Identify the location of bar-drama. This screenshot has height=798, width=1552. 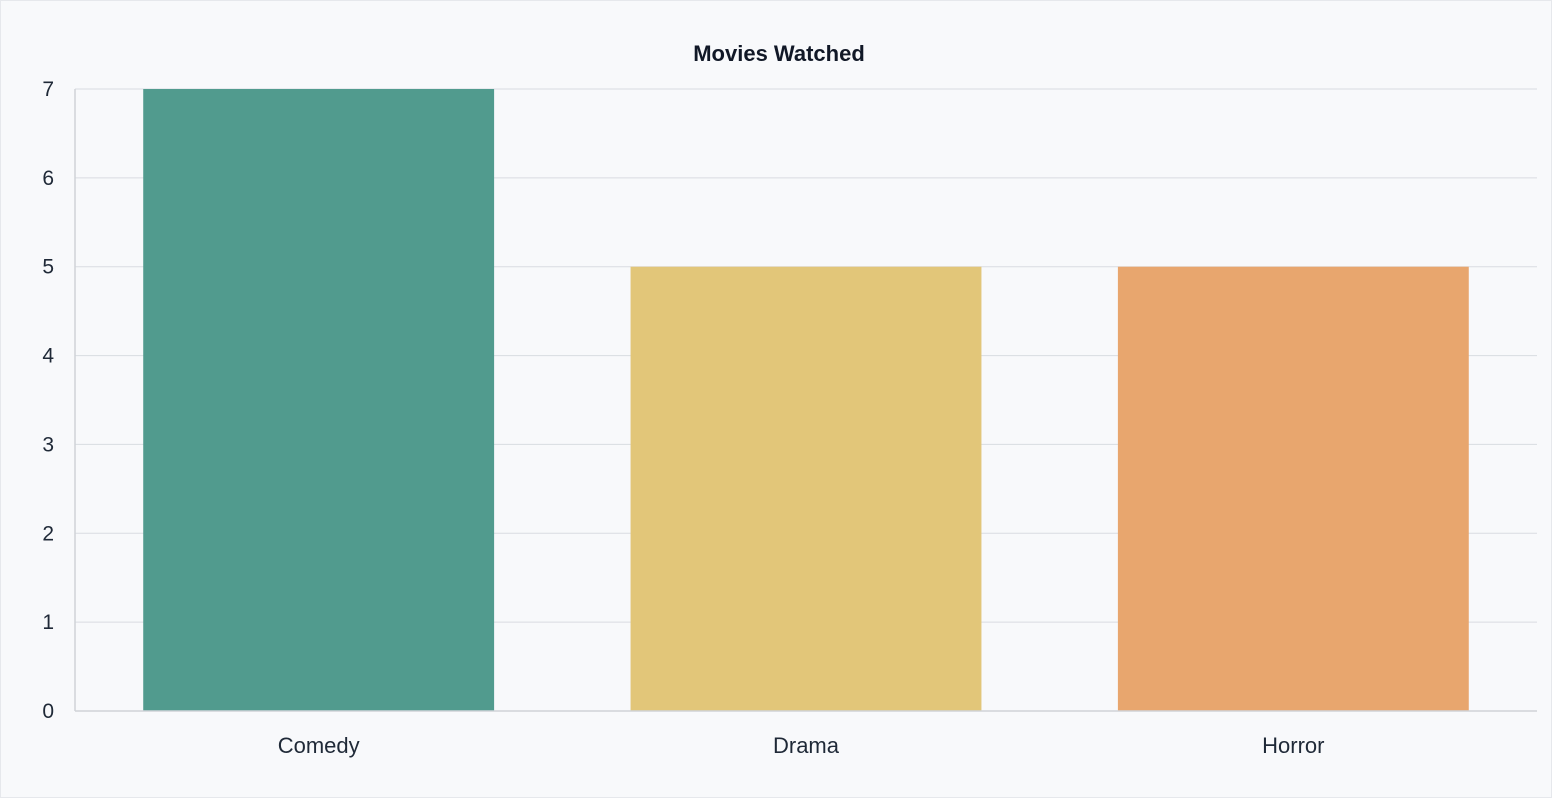
(806, 488).